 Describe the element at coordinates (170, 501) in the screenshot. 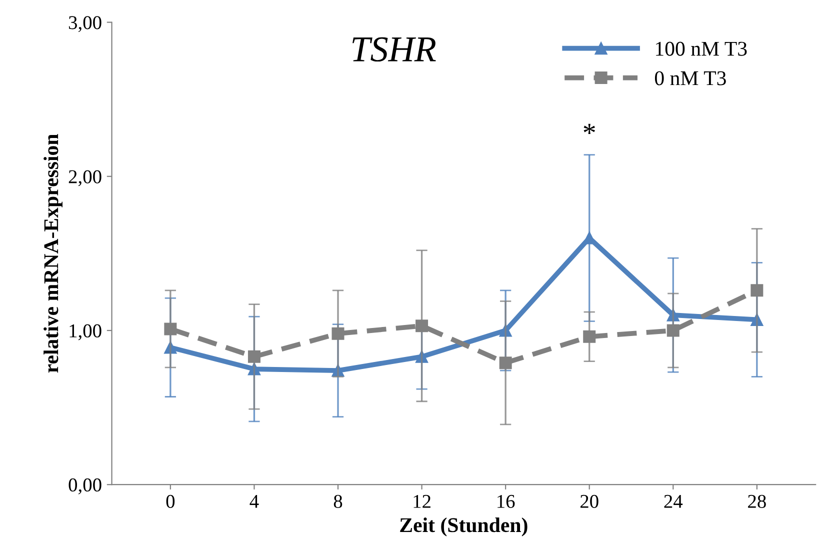

I see `x-tick-label: 0` at that location.